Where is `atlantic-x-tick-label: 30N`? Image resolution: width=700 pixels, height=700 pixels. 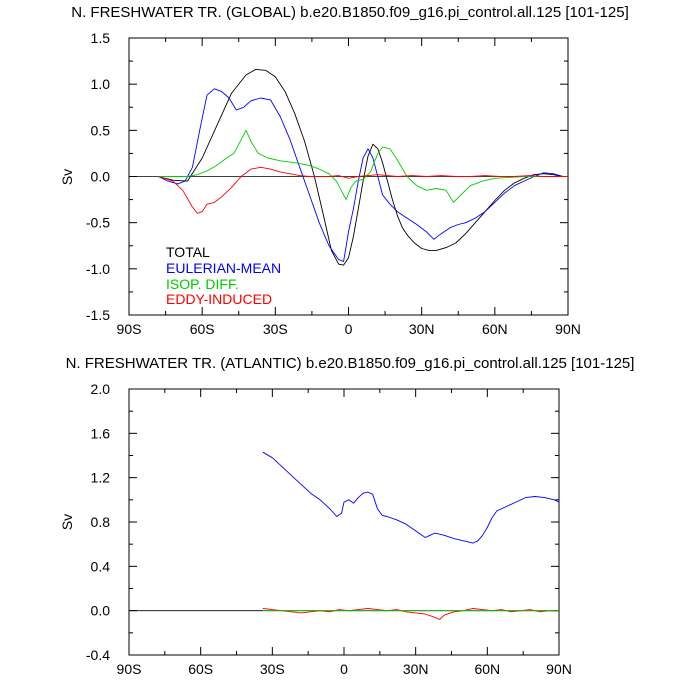
atlantic-x-tick-label: 30N is located at coordinates (416, 669).